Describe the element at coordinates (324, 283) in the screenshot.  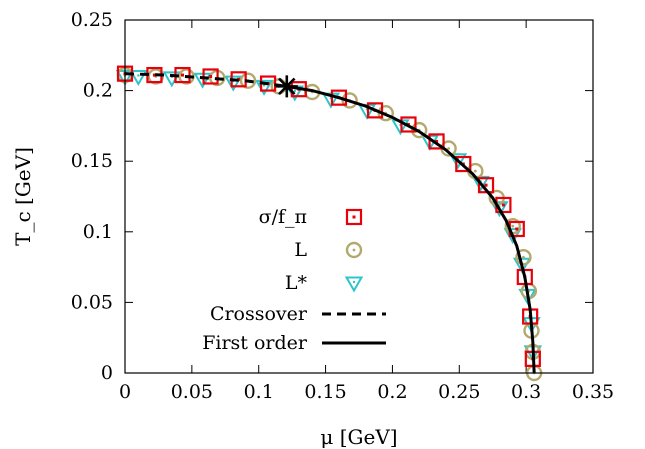
I see `legend-item: L*` at that location.